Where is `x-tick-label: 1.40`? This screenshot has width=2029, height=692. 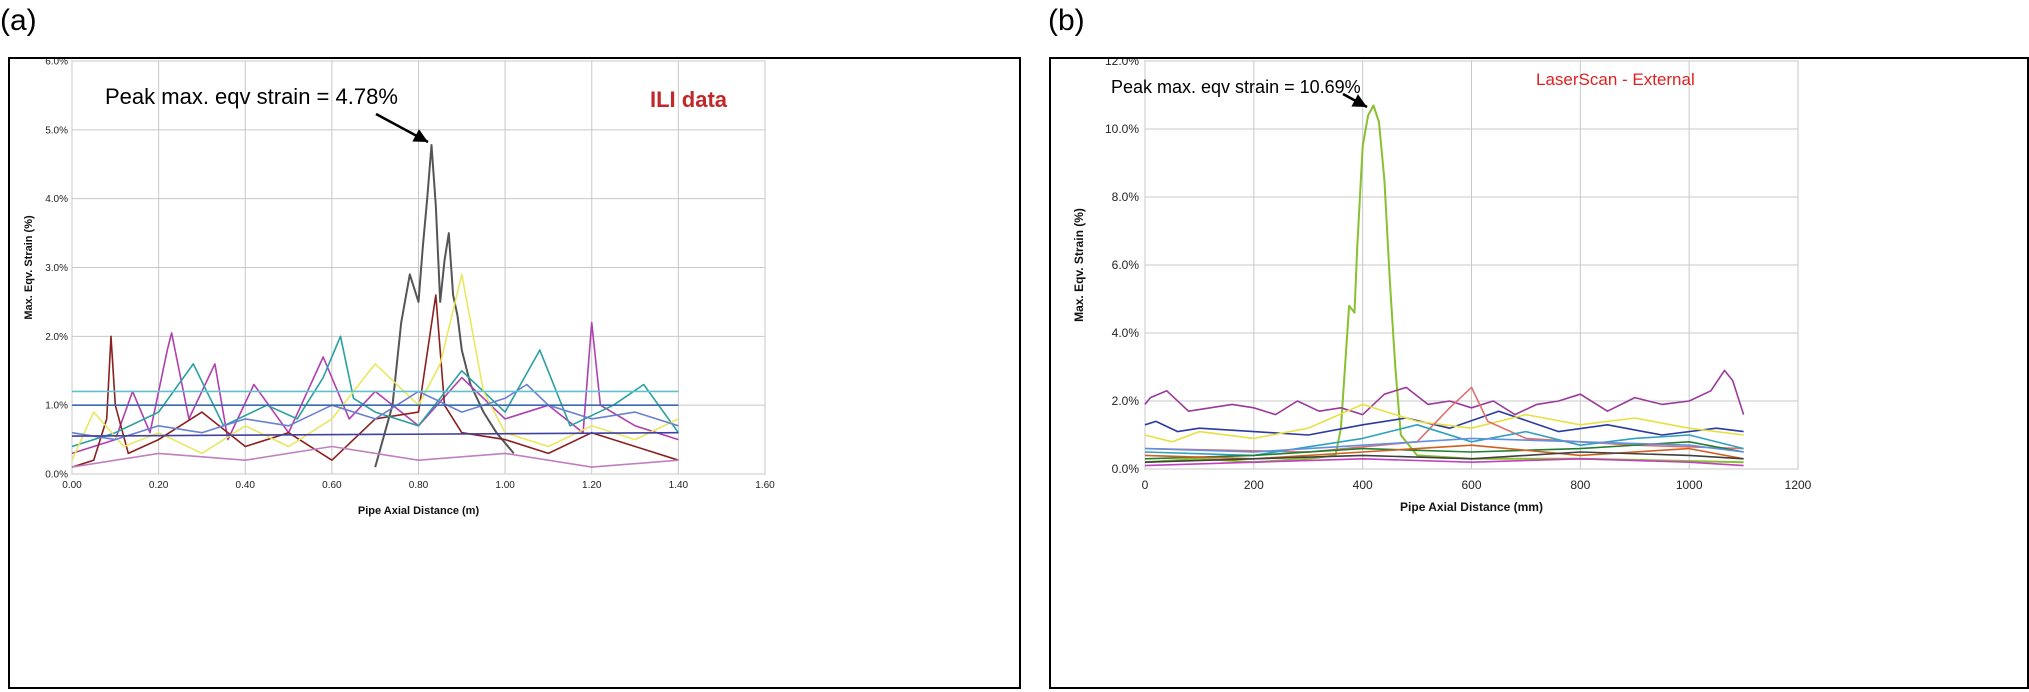
x-tick-label: 1.40 is located at coordinates (679, 485).